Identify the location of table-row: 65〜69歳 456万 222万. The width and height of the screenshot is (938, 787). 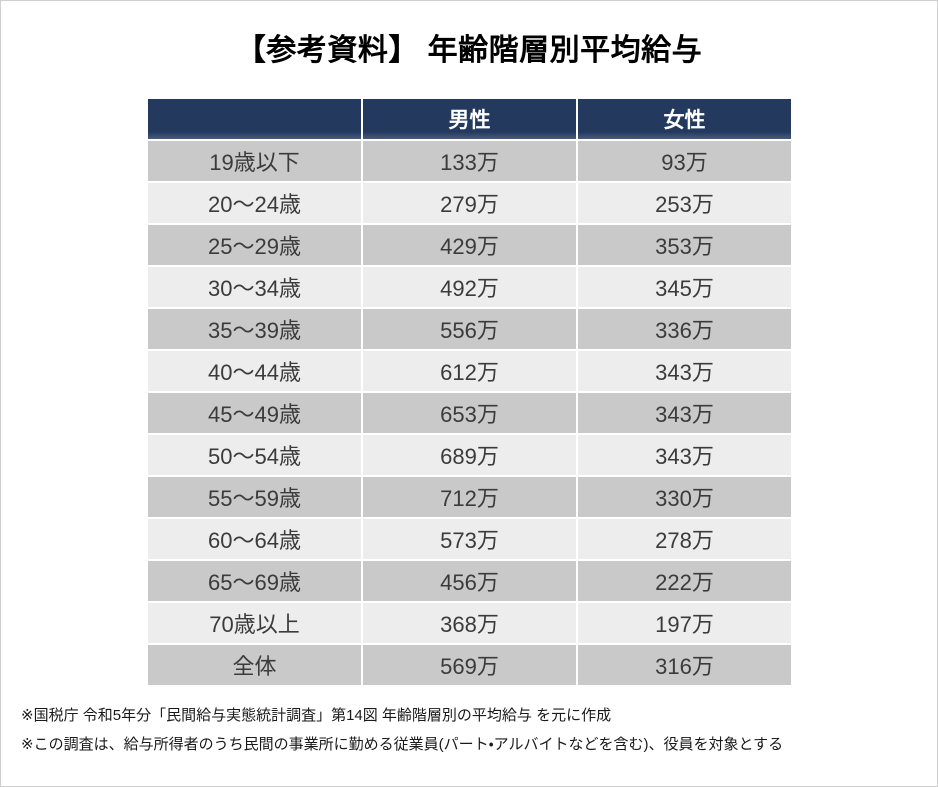
(469, 581).